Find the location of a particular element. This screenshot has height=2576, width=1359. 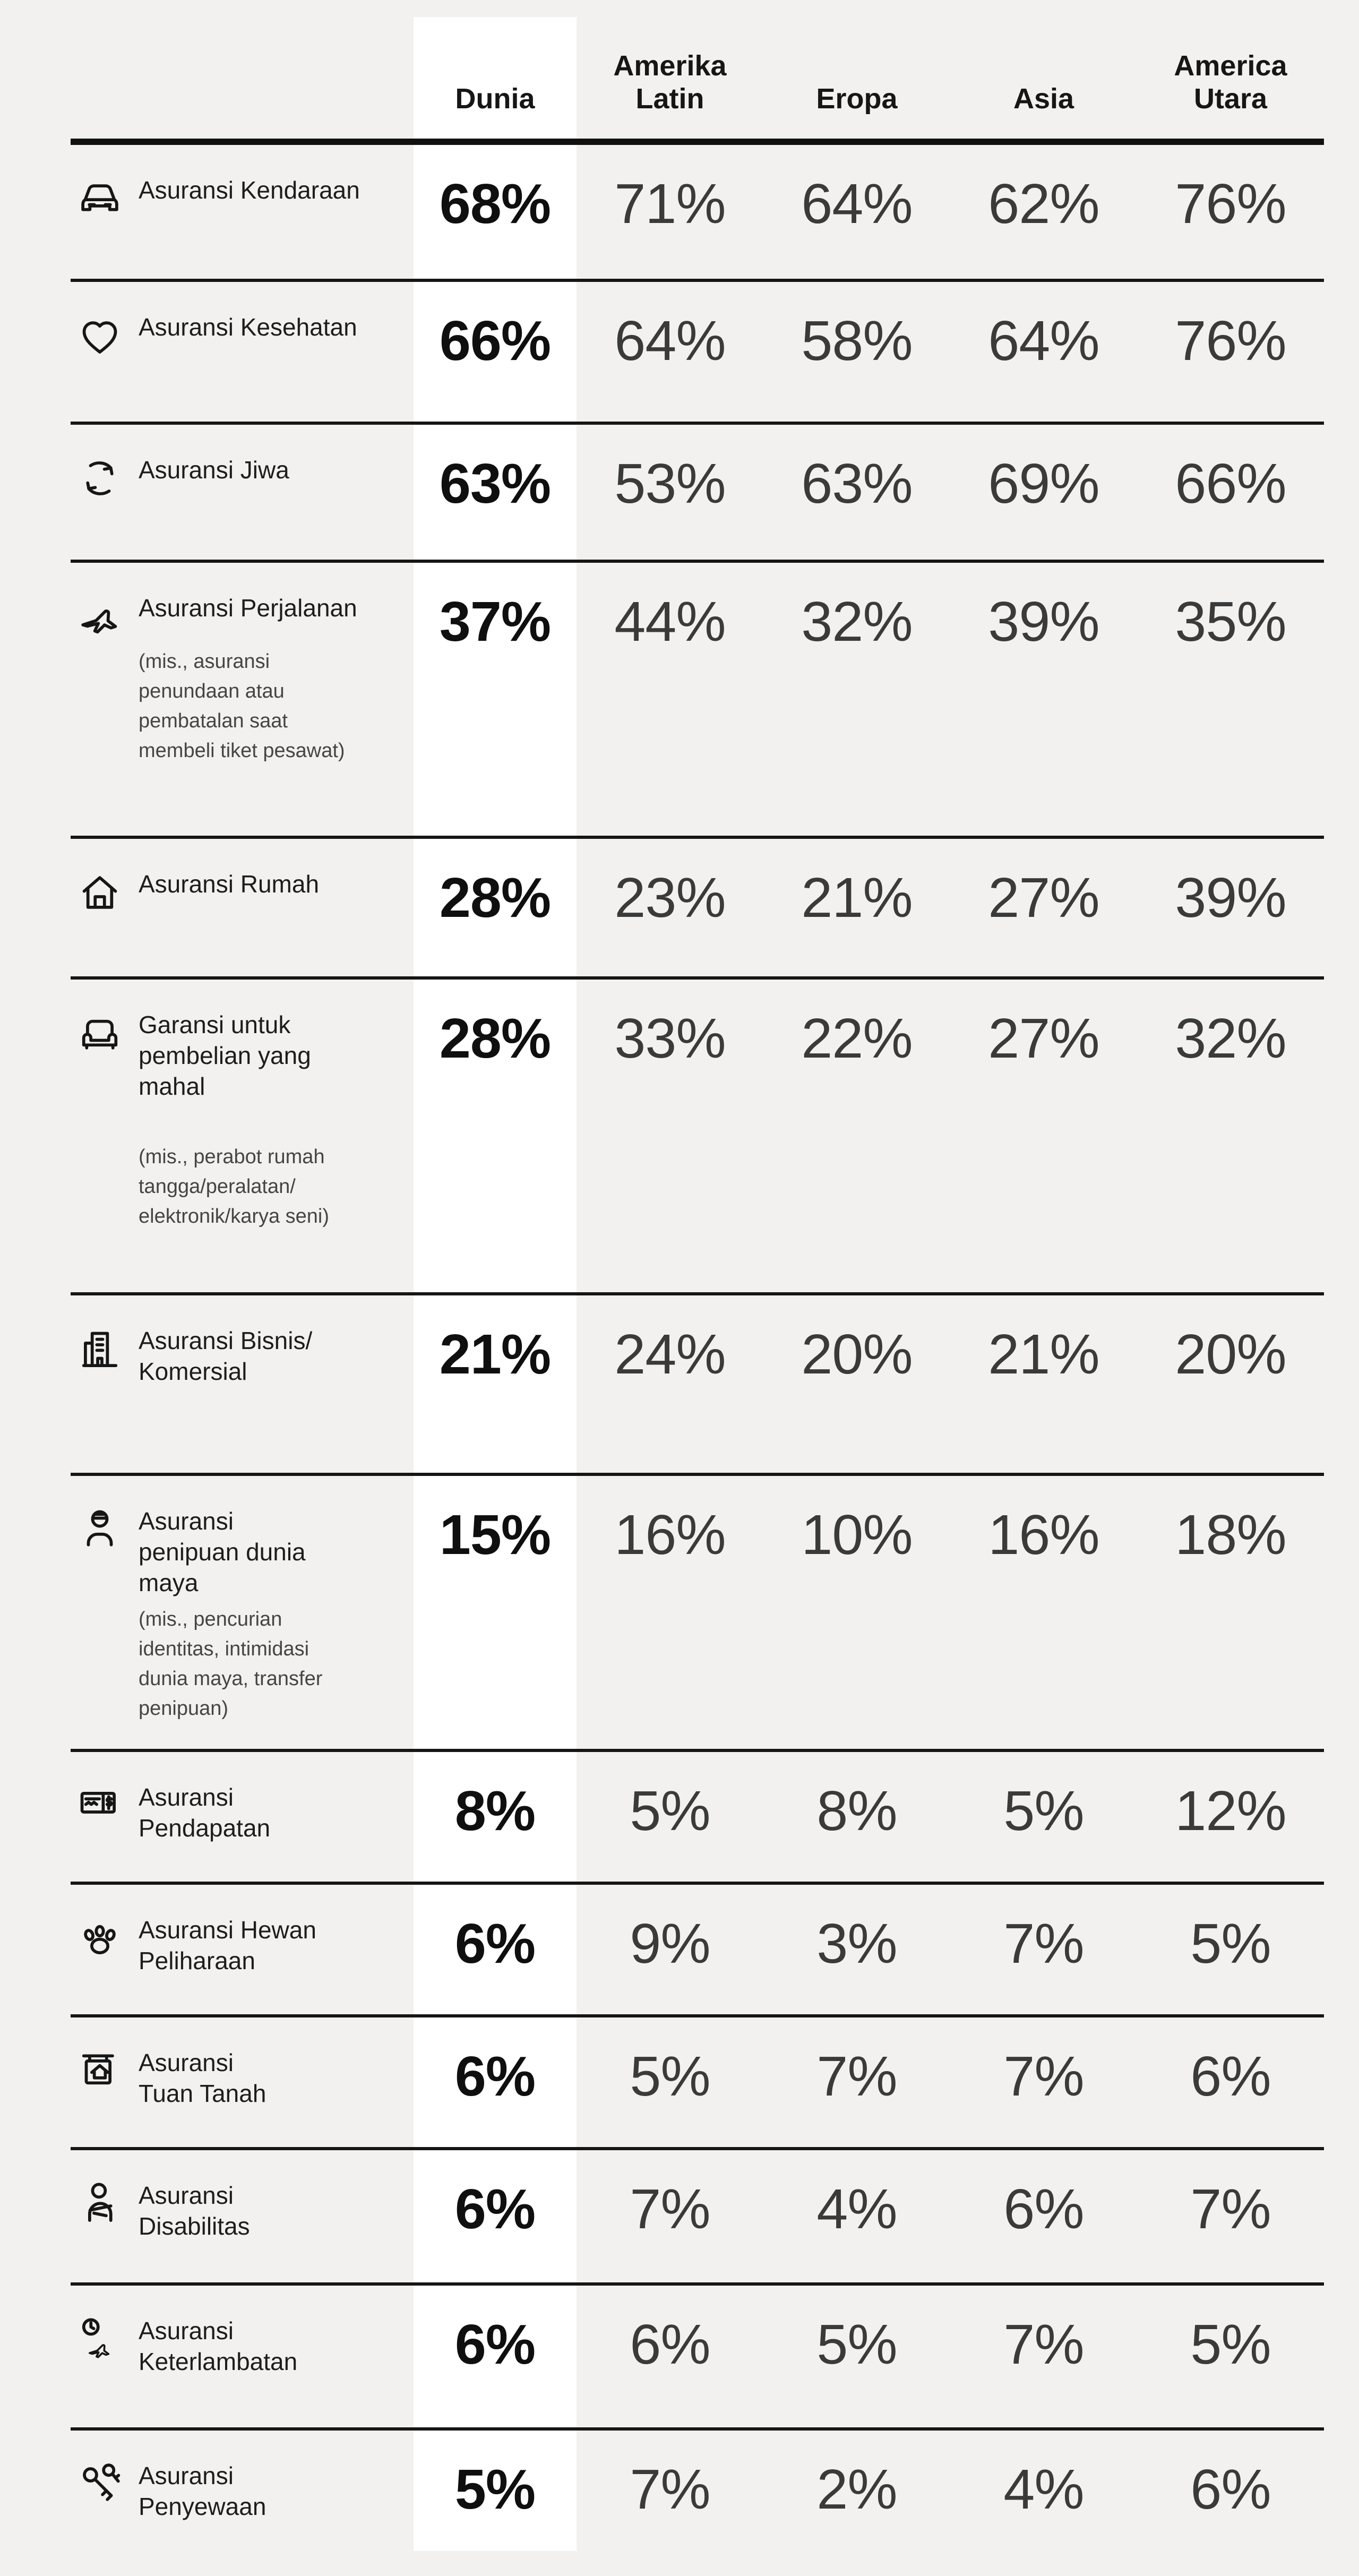

table-row-tuan-tanah: Asuransi Tuan Tanah 6% 5% 7% 7% 6% is located at coordinates (697, 2084).